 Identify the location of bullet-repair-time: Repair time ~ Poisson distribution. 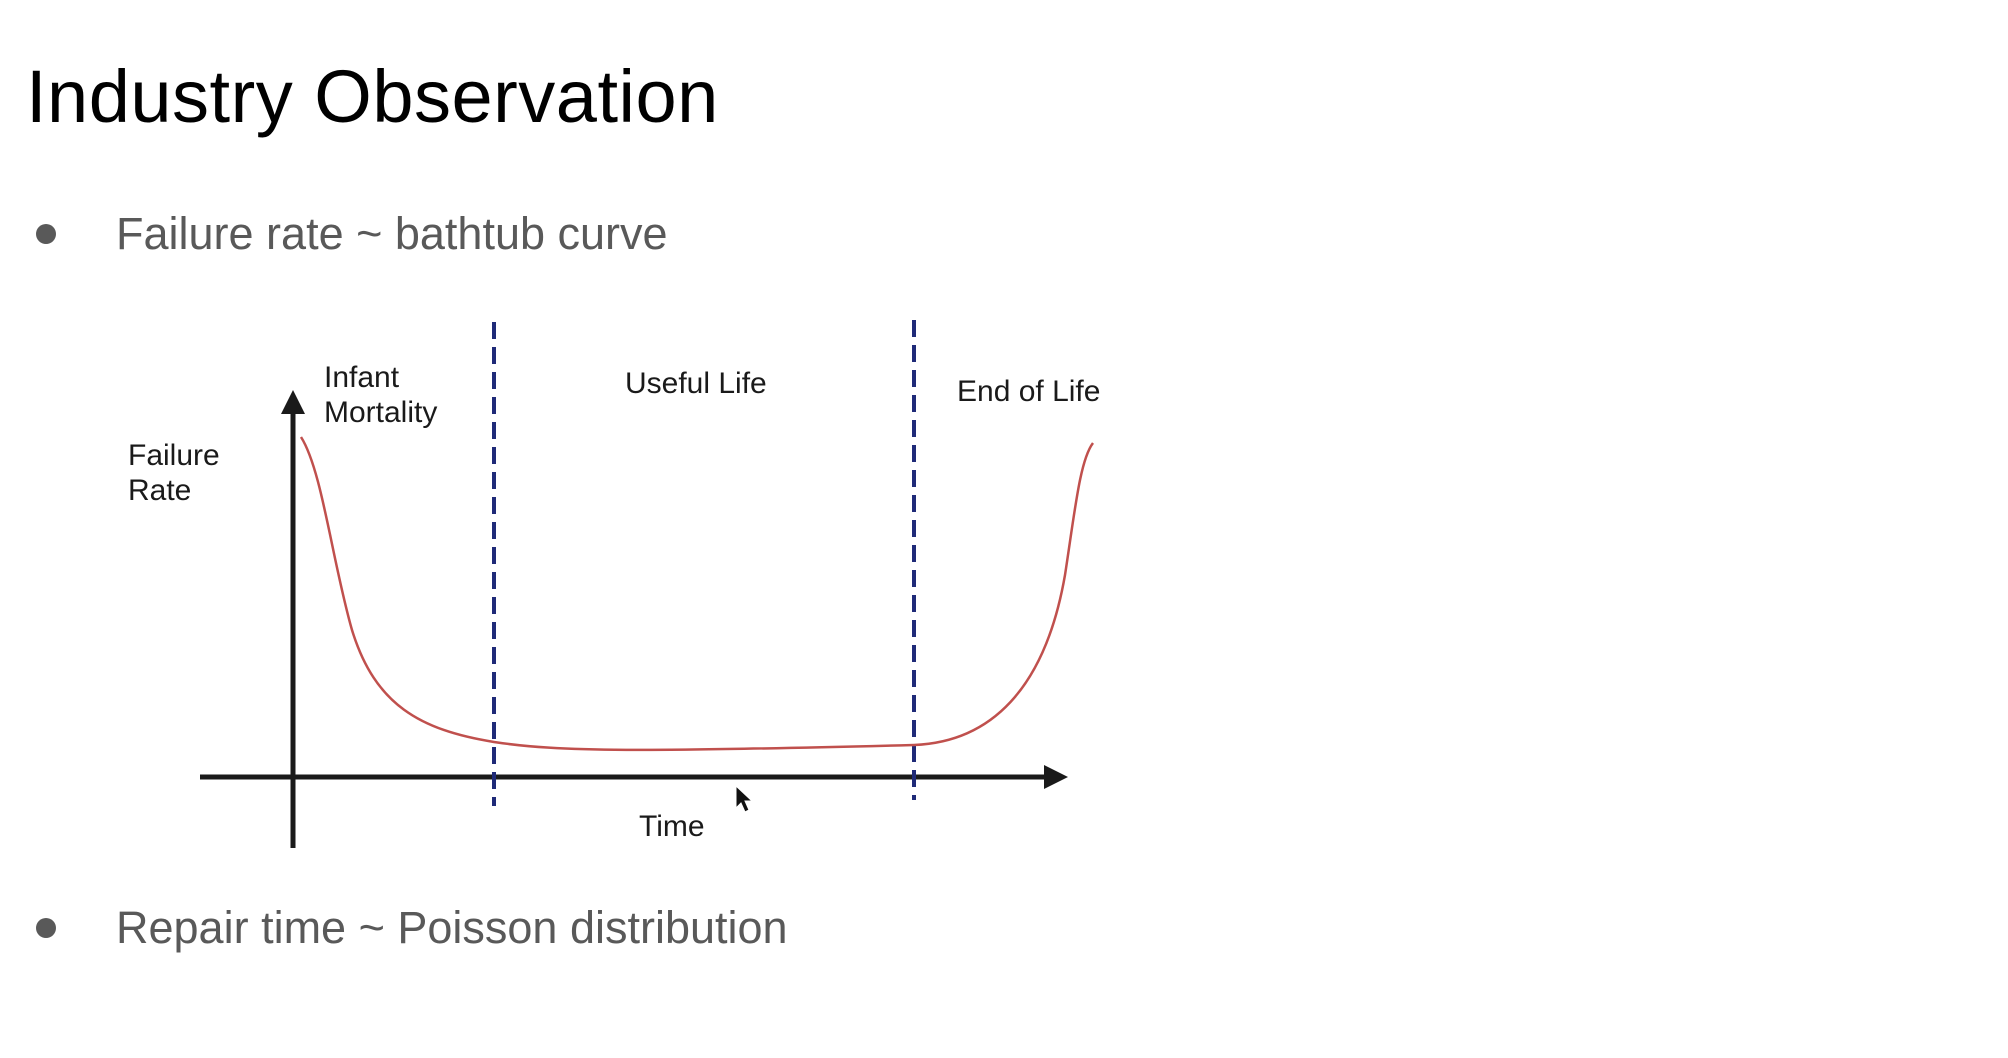
(412, 928).